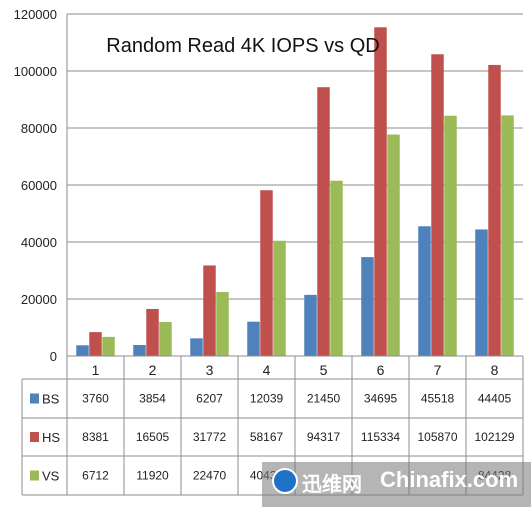  I want to click on x-category-label: 4, so click(267, 370).